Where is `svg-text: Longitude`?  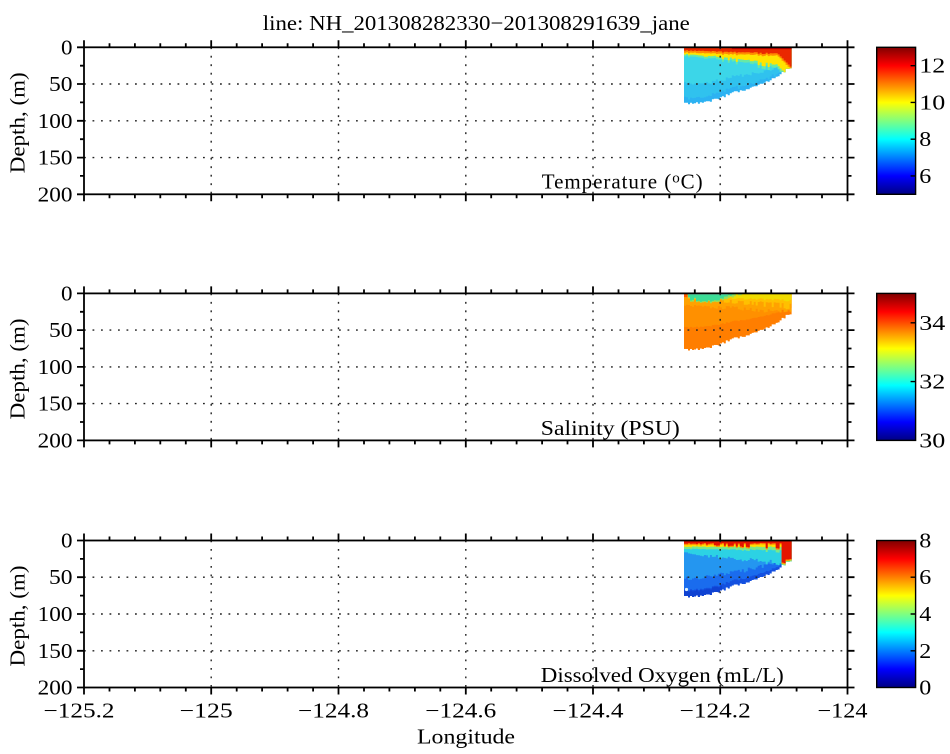 svg-text: Longitude is located at coordinates (466, 737).